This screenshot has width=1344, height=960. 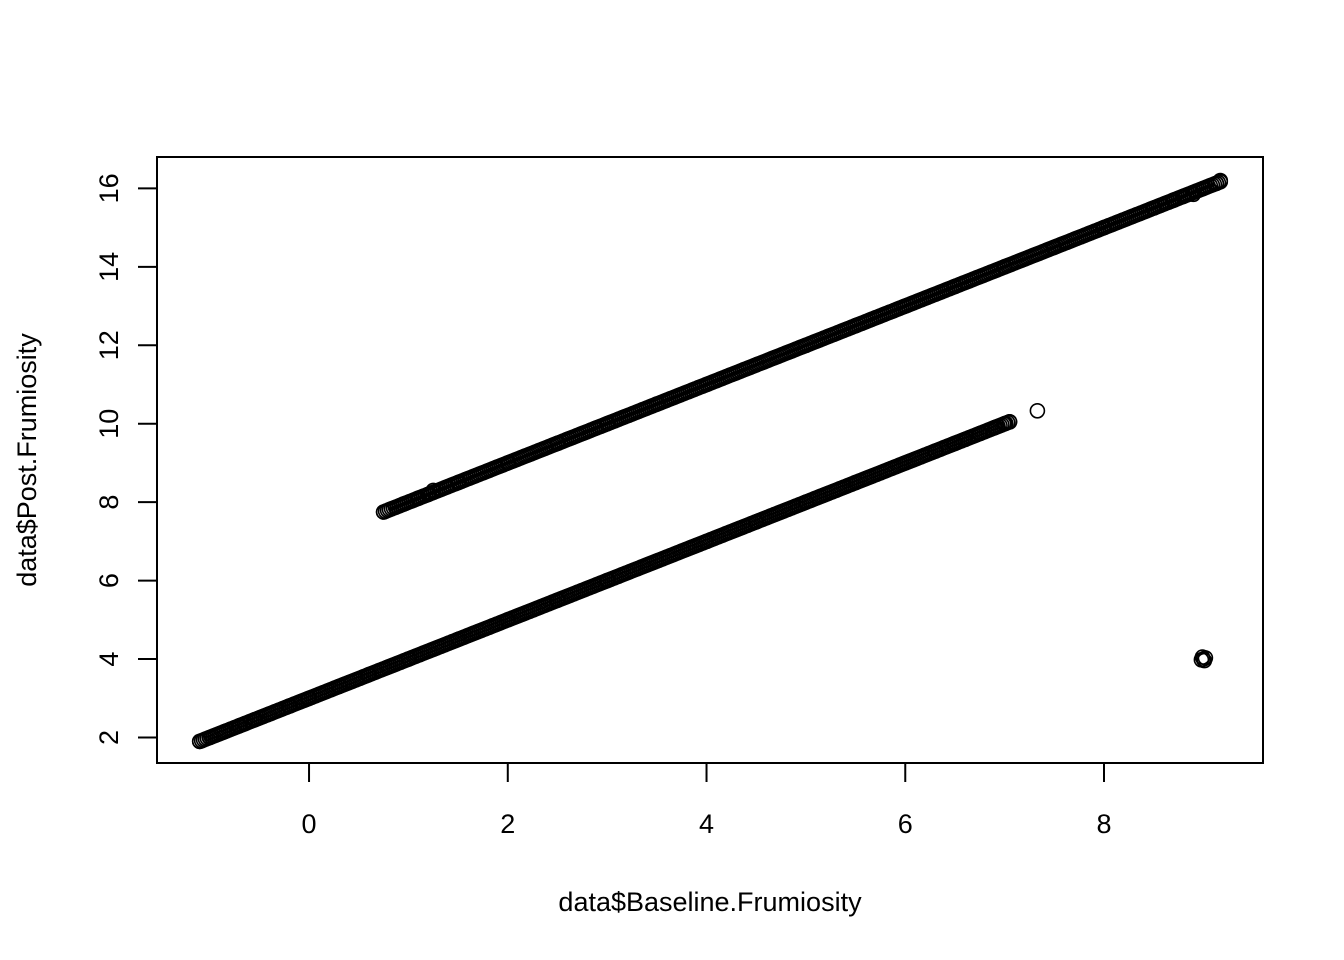 I want to click on y-tick-label: 14, so click(x=109, y=267).